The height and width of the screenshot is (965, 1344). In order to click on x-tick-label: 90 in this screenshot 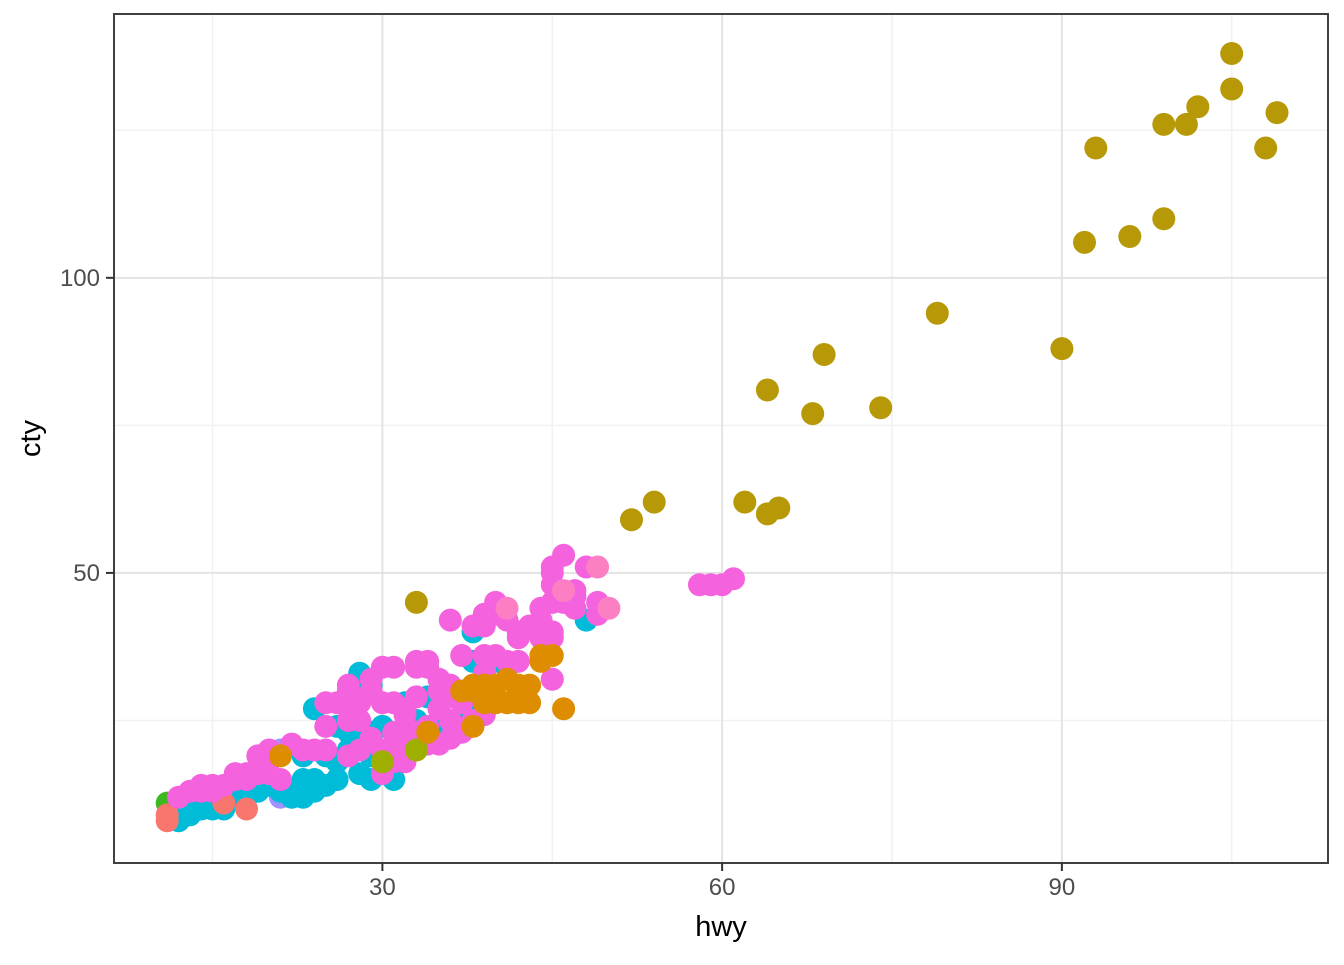, I will do `click(1062, 887)`.